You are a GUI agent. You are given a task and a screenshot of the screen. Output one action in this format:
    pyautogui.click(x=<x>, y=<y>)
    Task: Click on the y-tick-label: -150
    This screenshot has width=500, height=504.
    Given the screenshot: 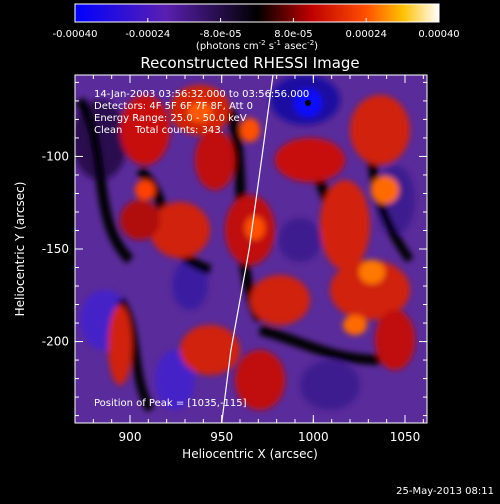 What is the action you would take?
    pyautogui.click(x=55, y=249)
    